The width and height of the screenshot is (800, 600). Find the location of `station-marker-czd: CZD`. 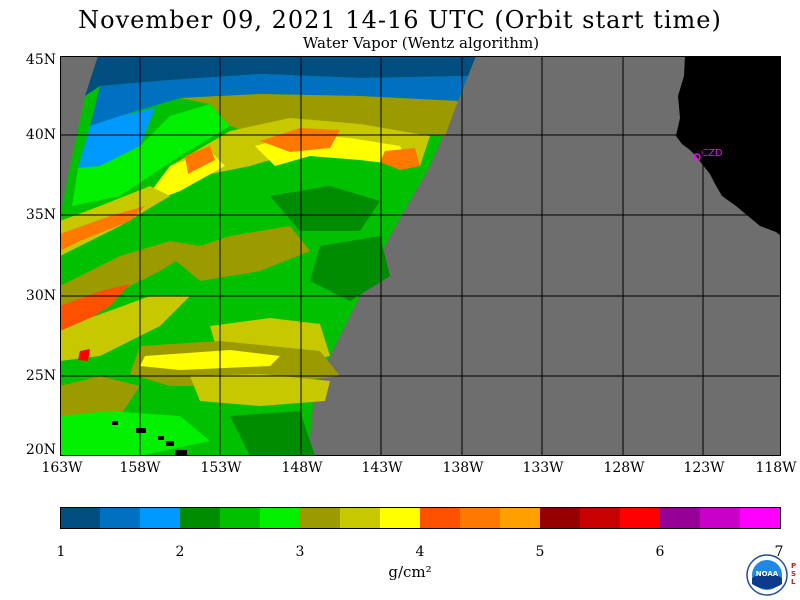

station-marker-czd: CZD is located at coordinates (708, 154).